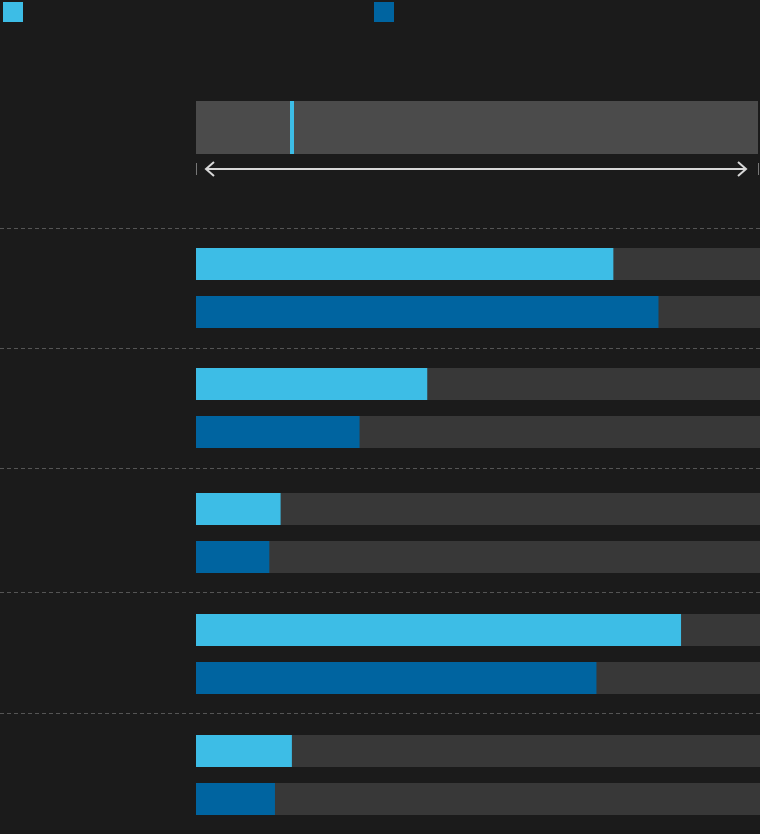 This screenshot has width=760, height=834. I want to click on range-arrow-head-right, so click(742, 169).